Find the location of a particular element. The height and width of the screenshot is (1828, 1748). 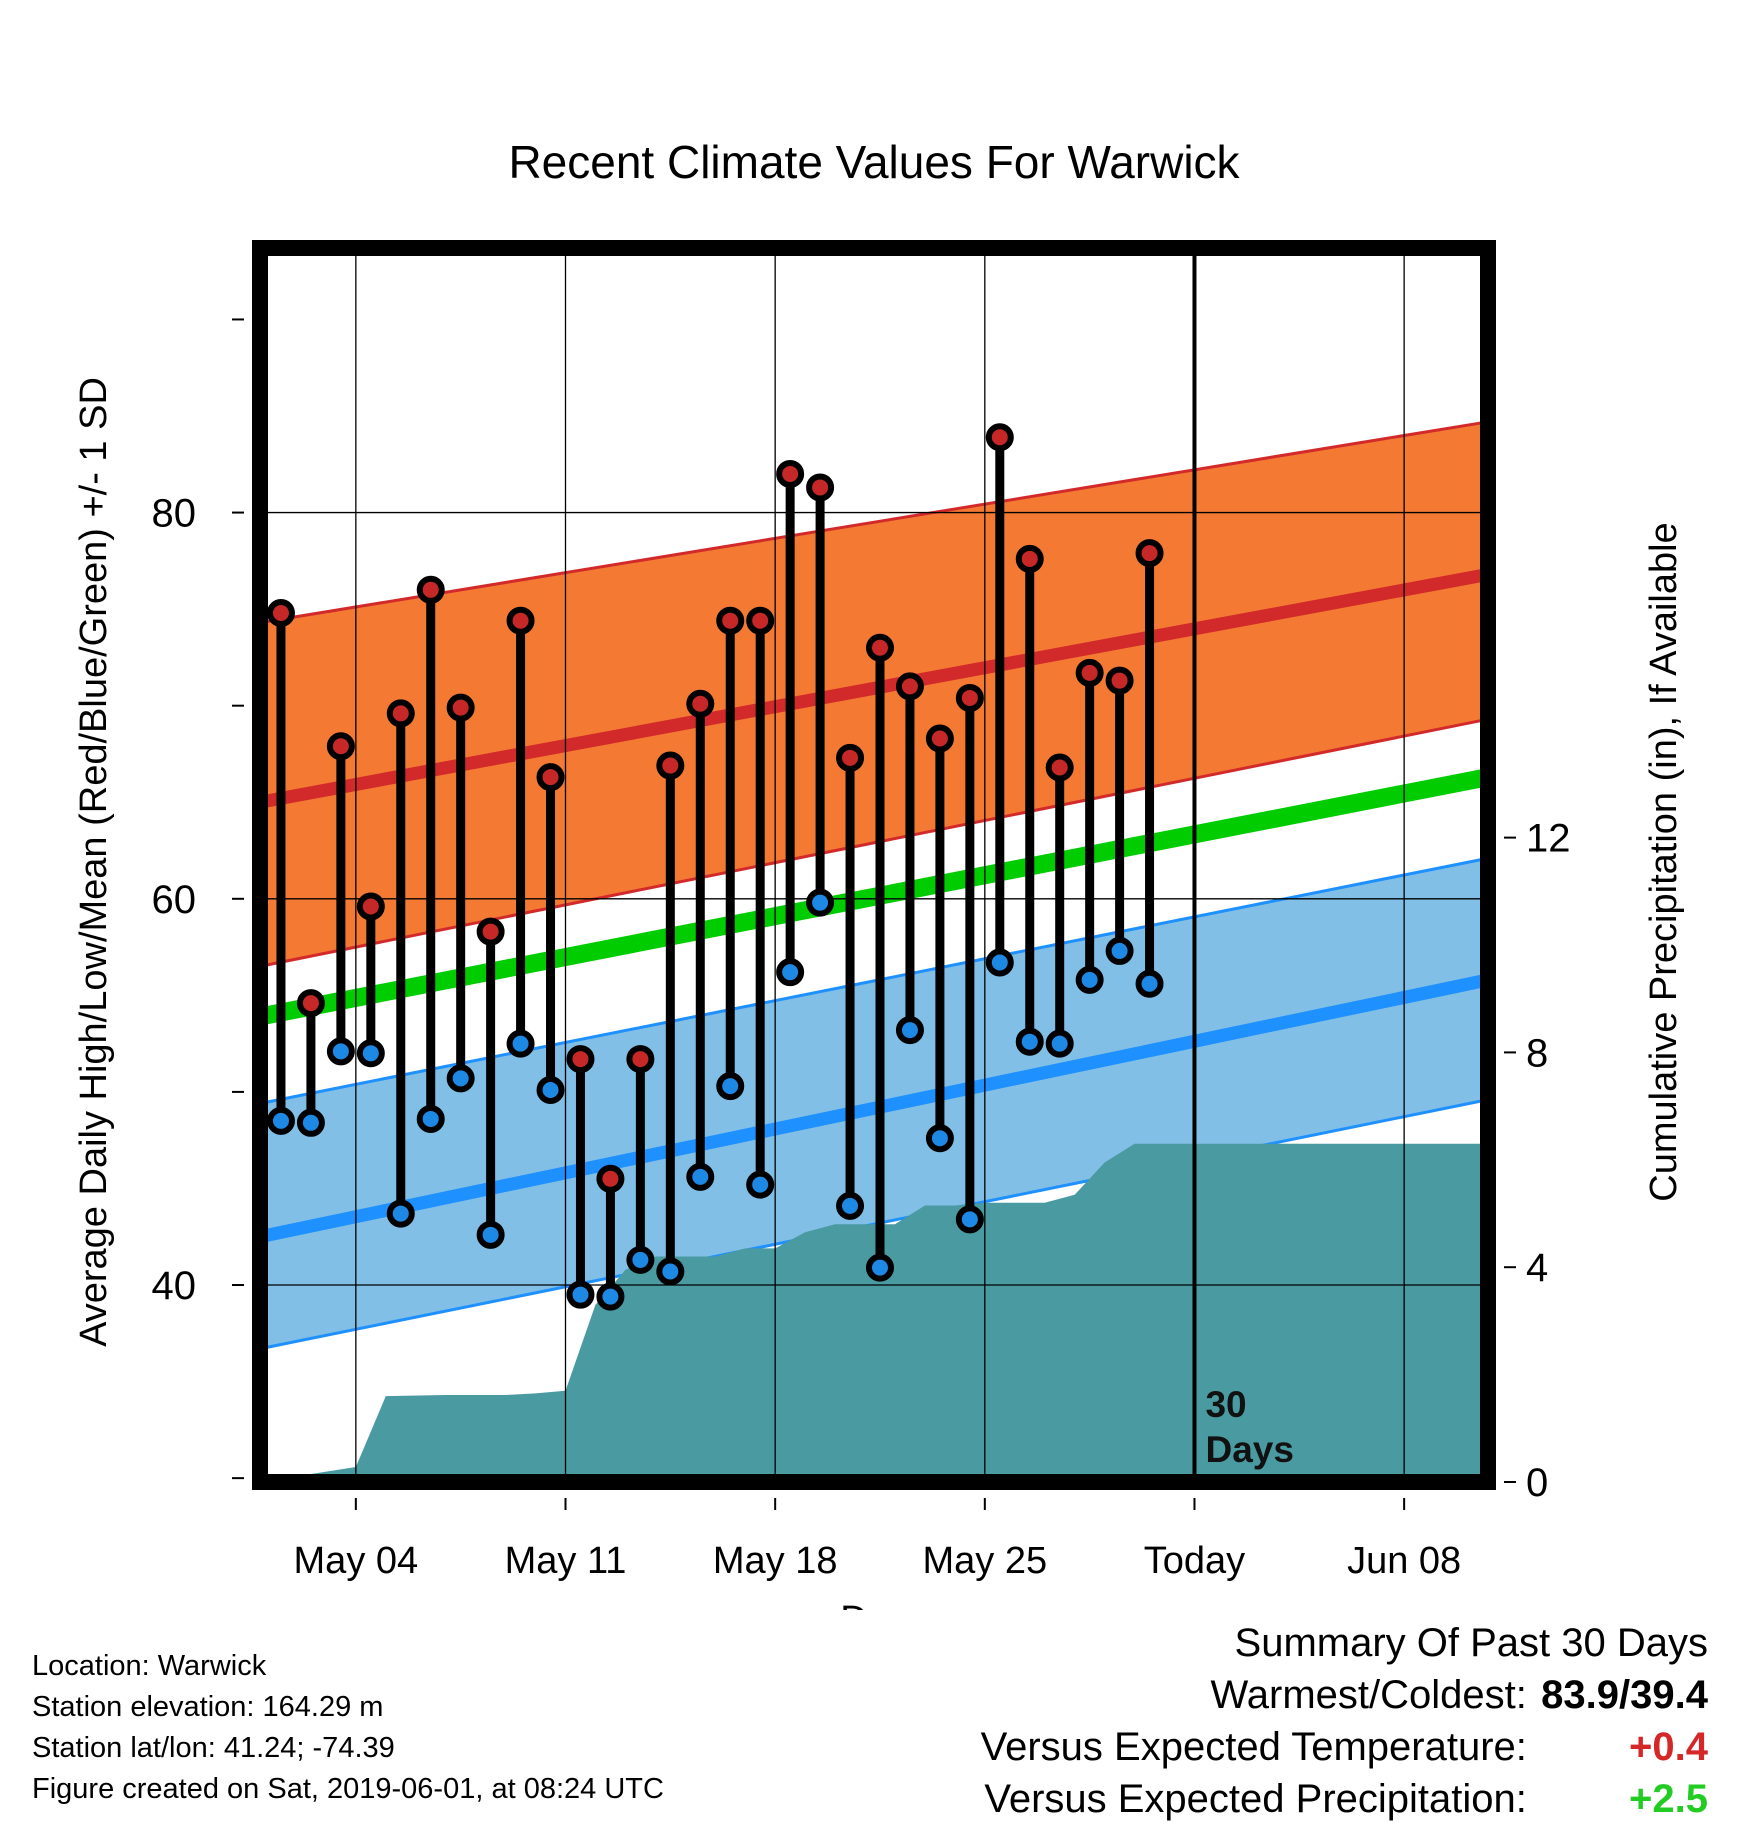

y2-tick-label: 8 is located at coordinates (1537, 1053).